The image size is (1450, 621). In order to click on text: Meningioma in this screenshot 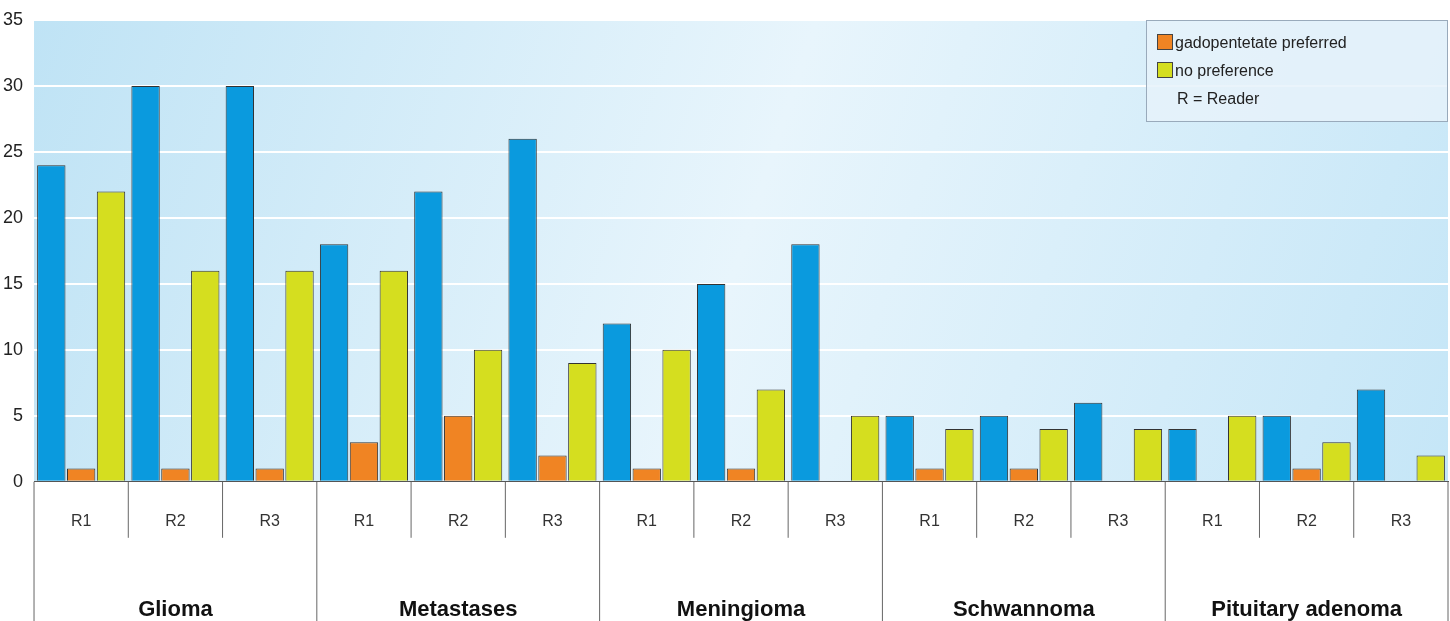, I will do `click(741, 608)`.